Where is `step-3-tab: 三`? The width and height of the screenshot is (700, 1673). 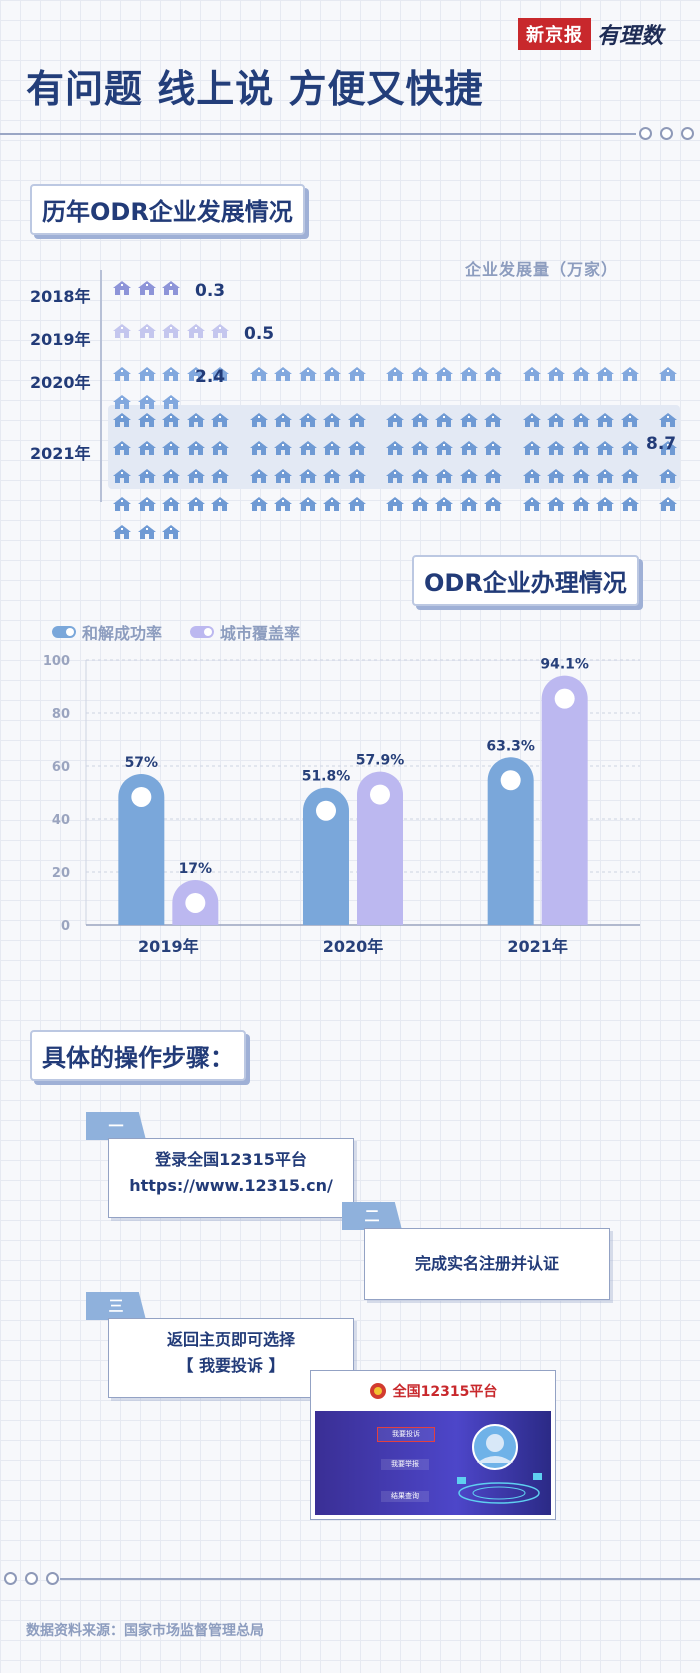
step-3-tab: 三 is located at coordinates (116, 1306).